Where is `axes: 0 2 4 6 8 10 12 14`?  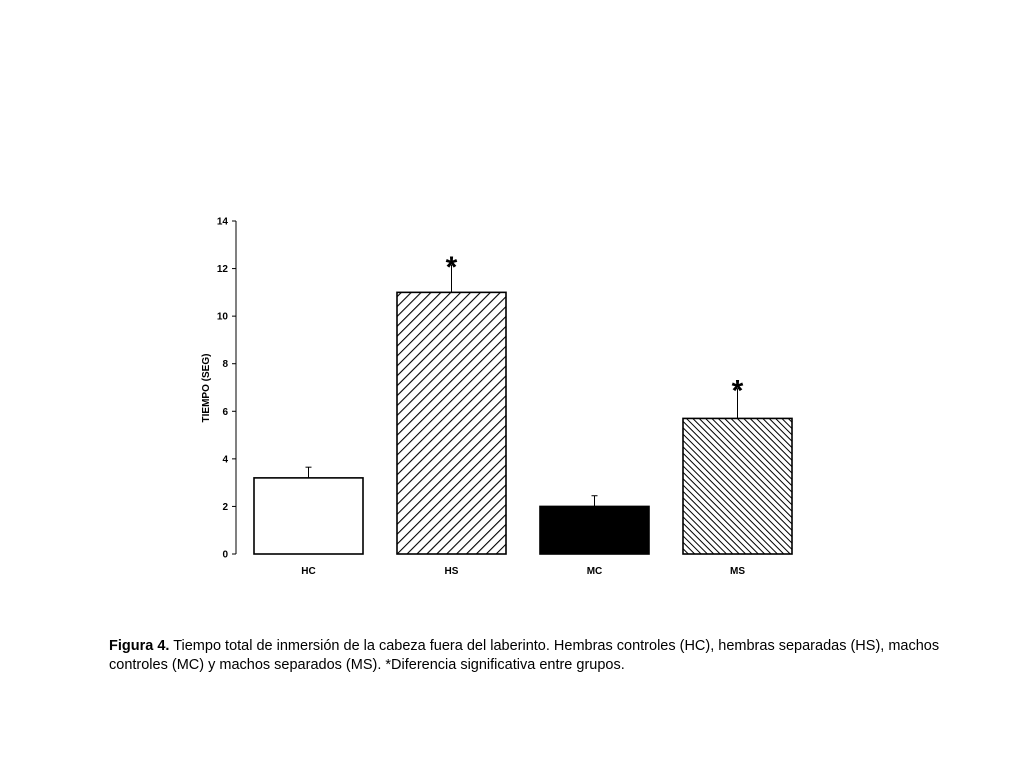
axes: 0 2 4 6 8 10 12 14 is located at coordinates (227, 389).